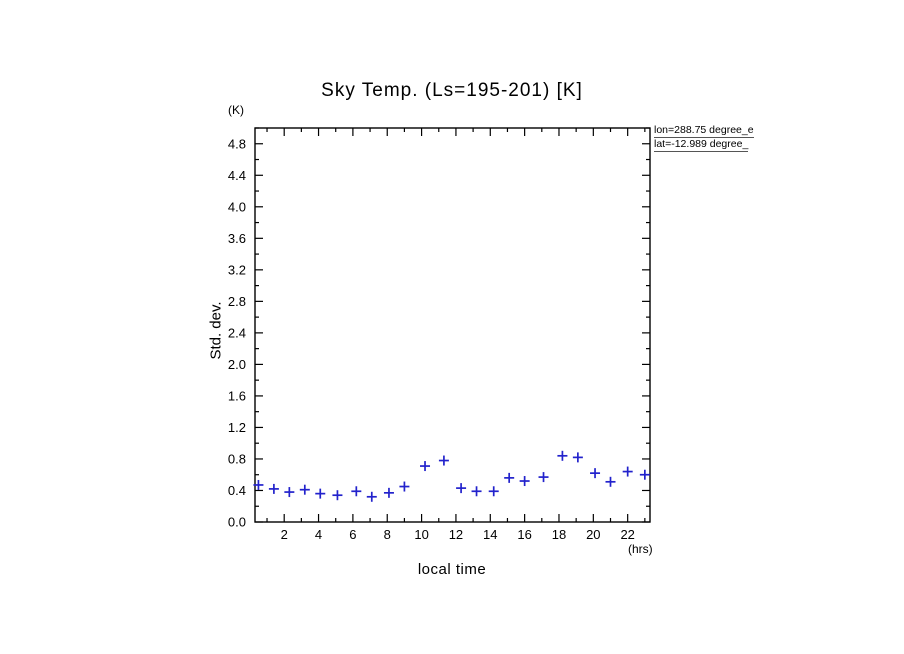 The image size is (904, 654). I want to click on x-tick-label: 8, so click(387, 534).